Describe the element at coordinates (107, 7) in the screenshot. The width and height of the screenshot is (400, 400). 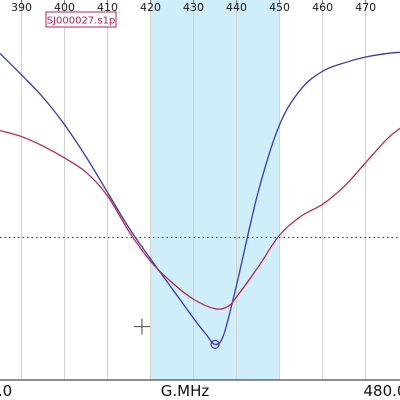
I see `x-tick-label: 410` at that location.